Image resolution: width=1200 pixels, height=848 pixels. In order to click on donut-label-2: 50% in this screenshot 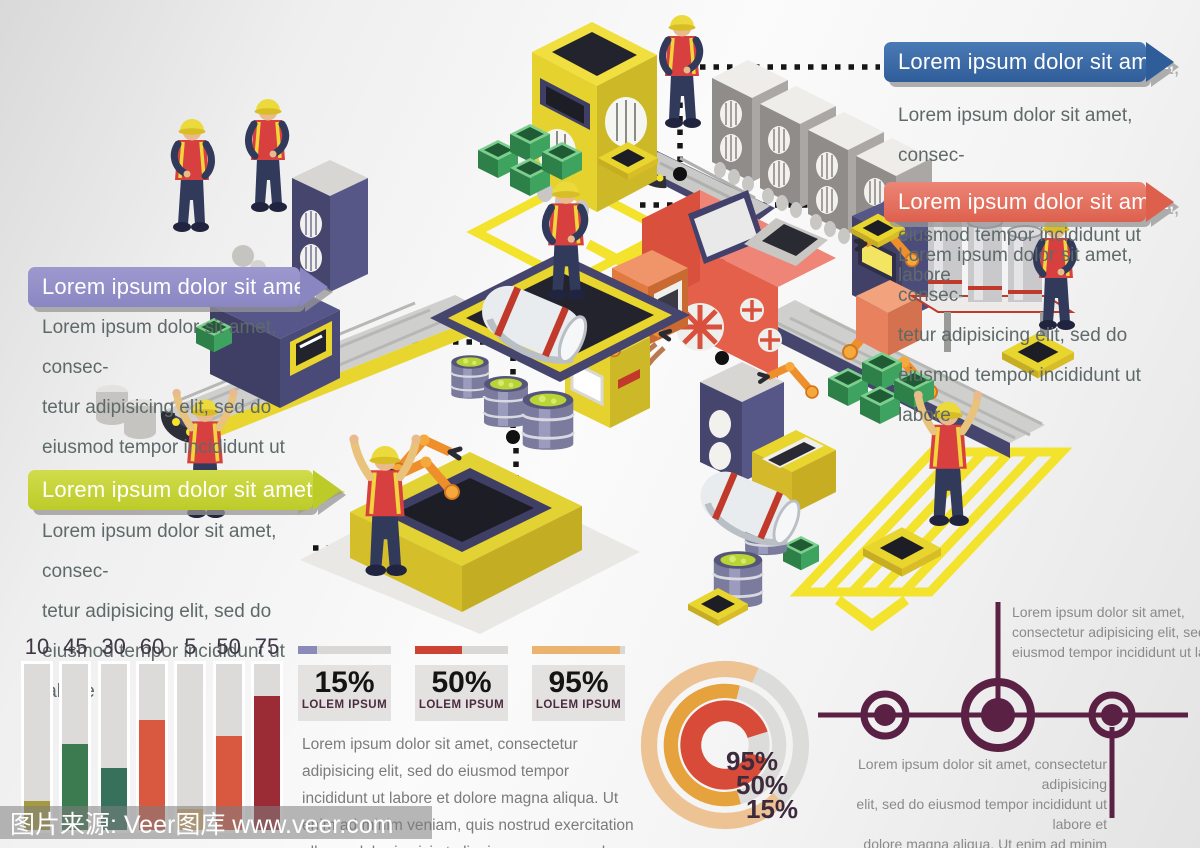, I will do `click(762, 785)`.